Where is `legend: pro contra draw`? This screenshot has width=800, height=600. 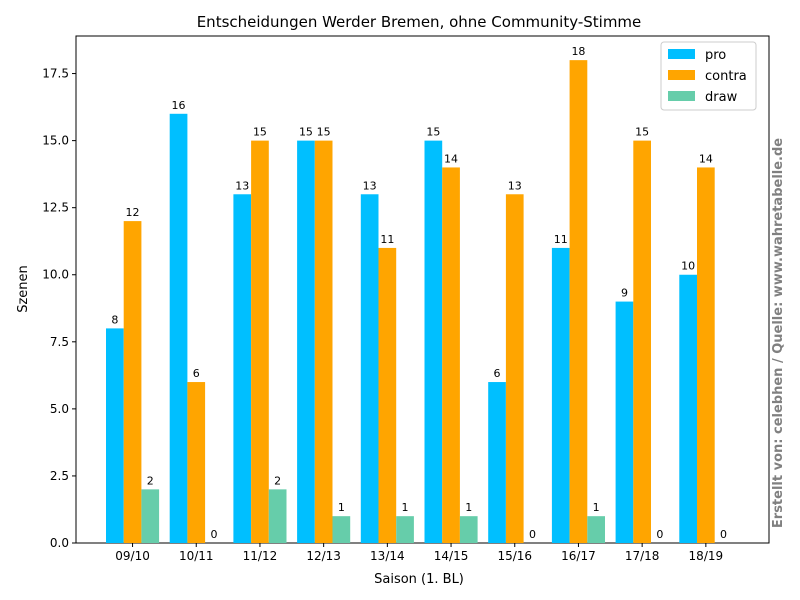
legend: pro contra draw is located at coordinates (708, 76).